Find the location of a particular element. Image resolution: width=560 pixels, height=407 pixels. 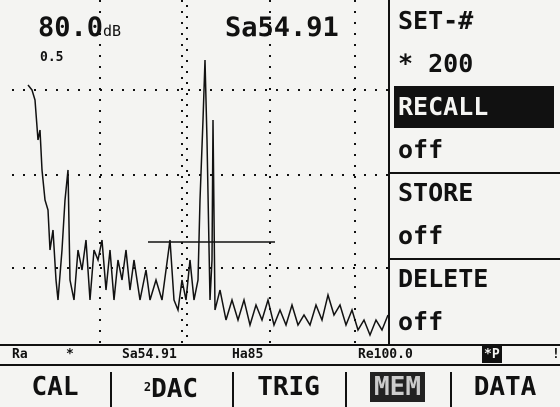

gain: 80.0dB is located at coordinates (79, 27).